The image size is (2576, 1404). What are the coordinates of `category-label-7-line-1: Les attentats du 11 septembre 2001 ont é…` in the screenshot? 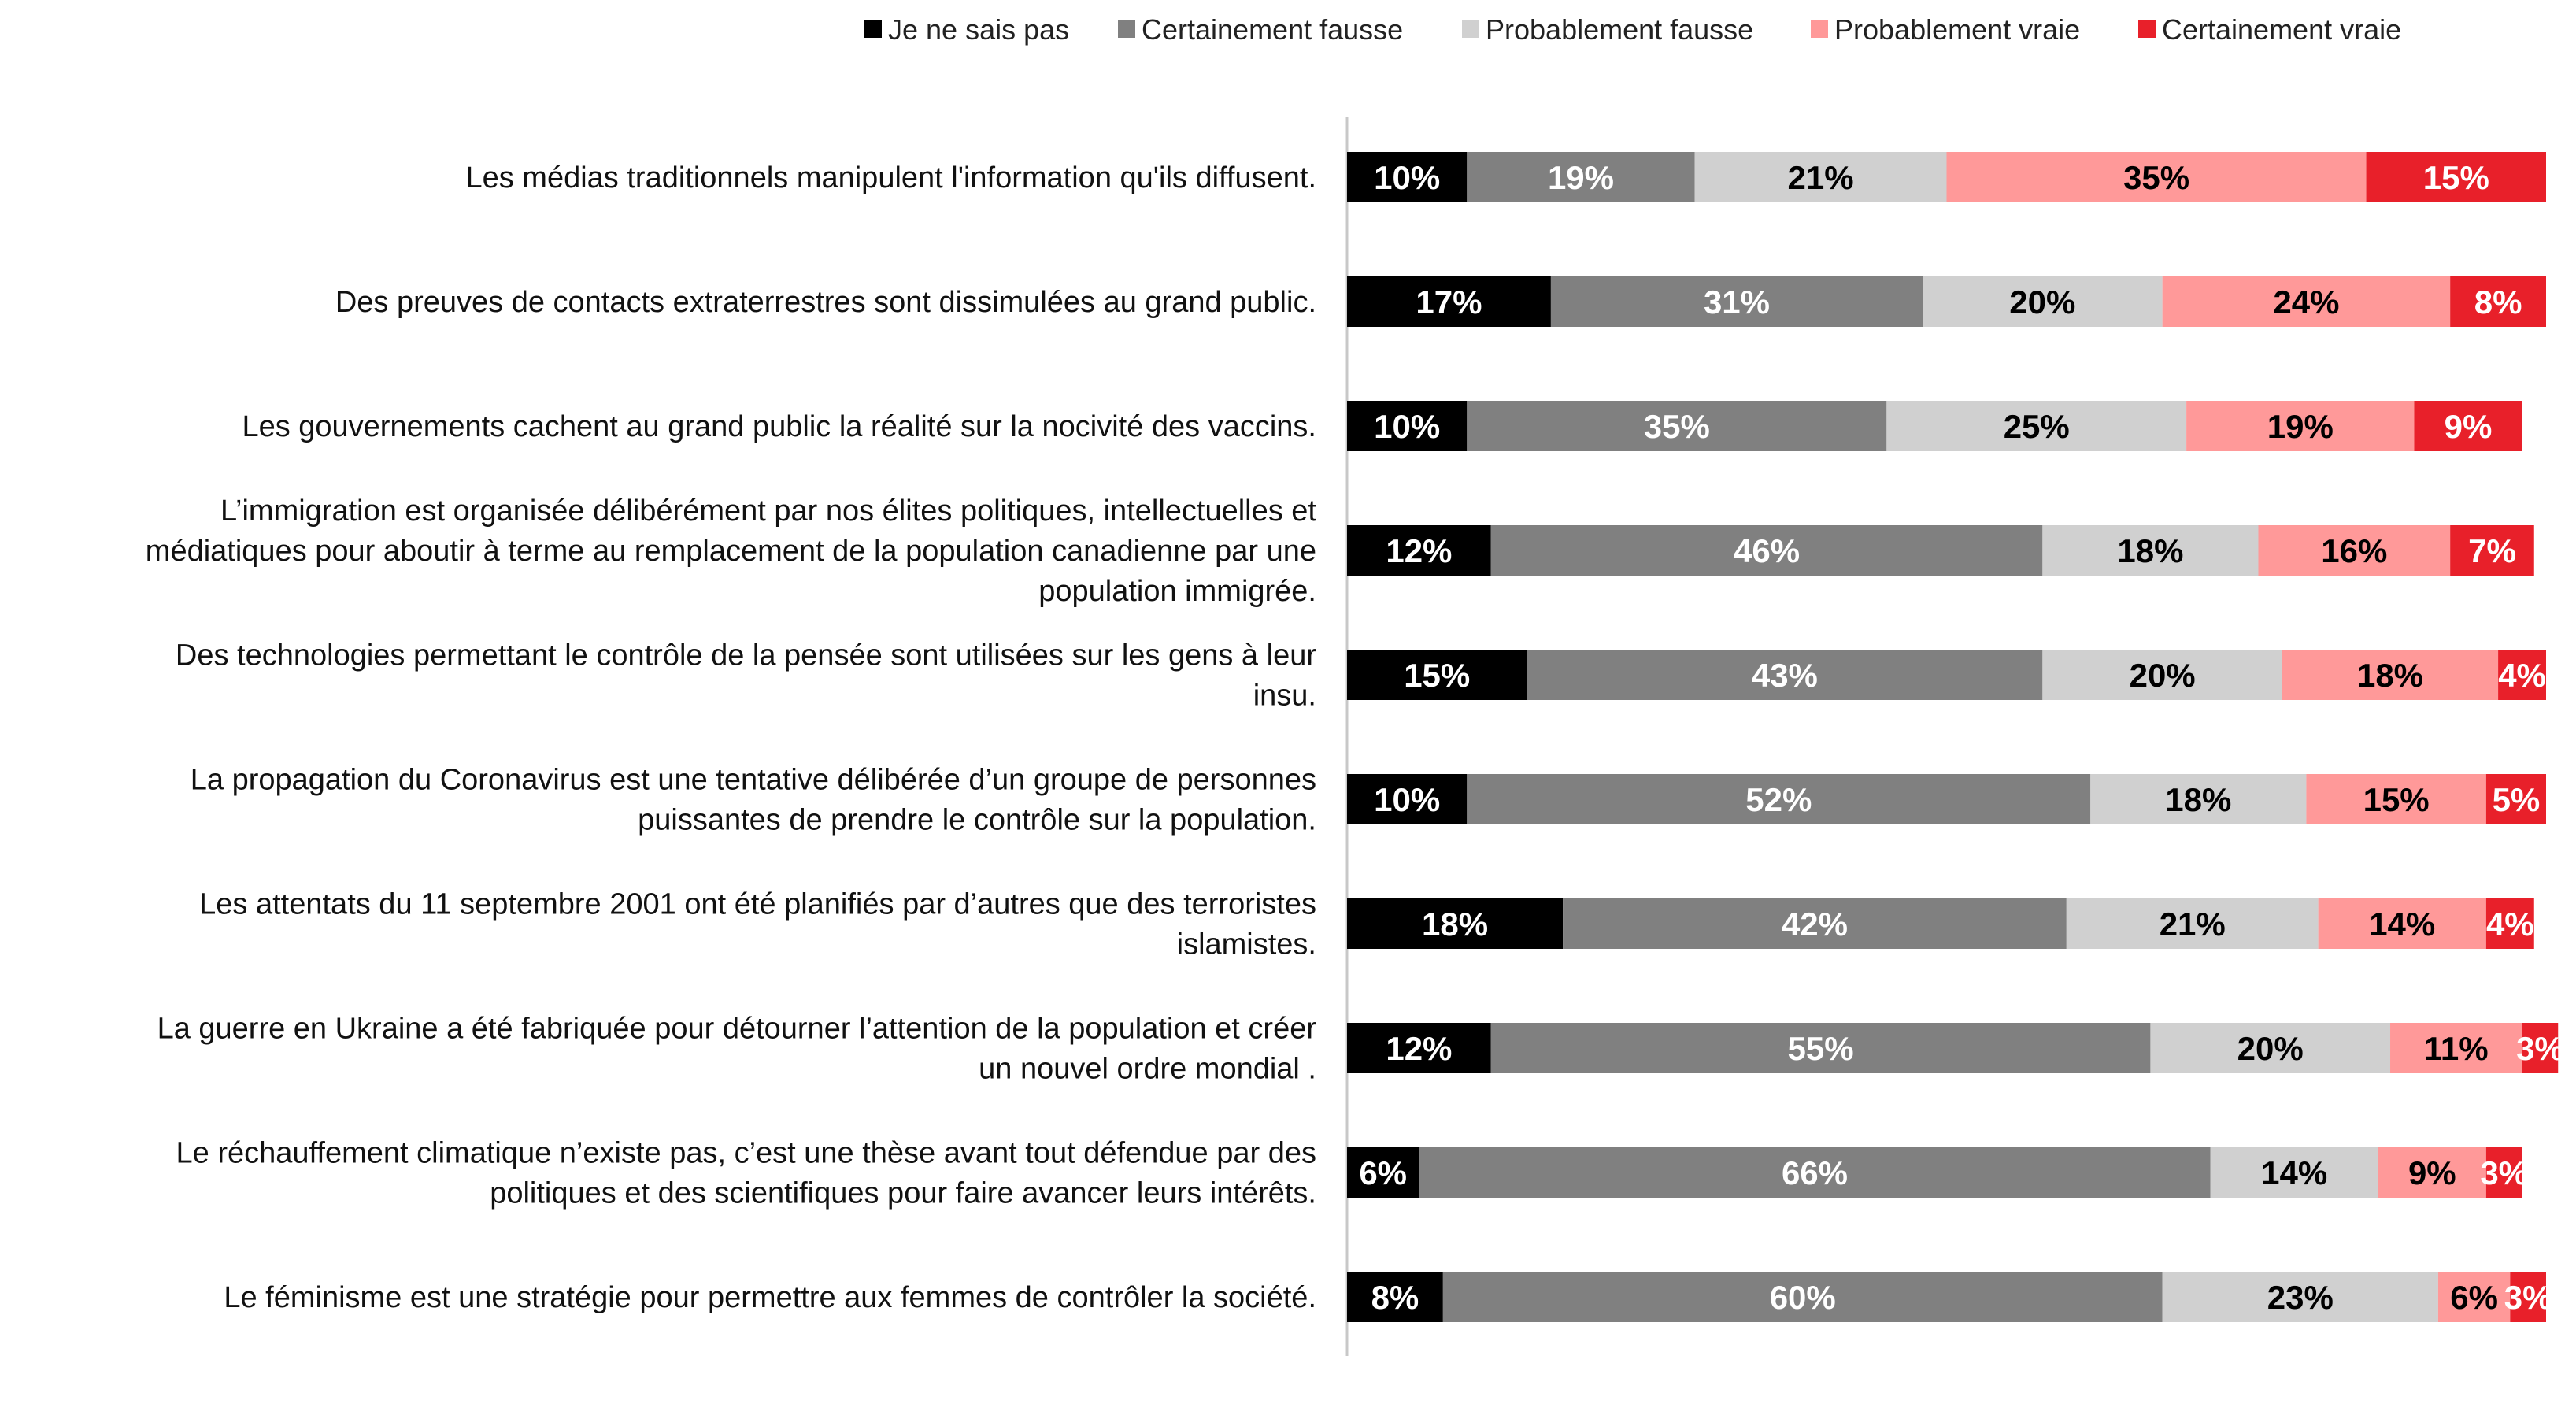 It's located at (757, 904).